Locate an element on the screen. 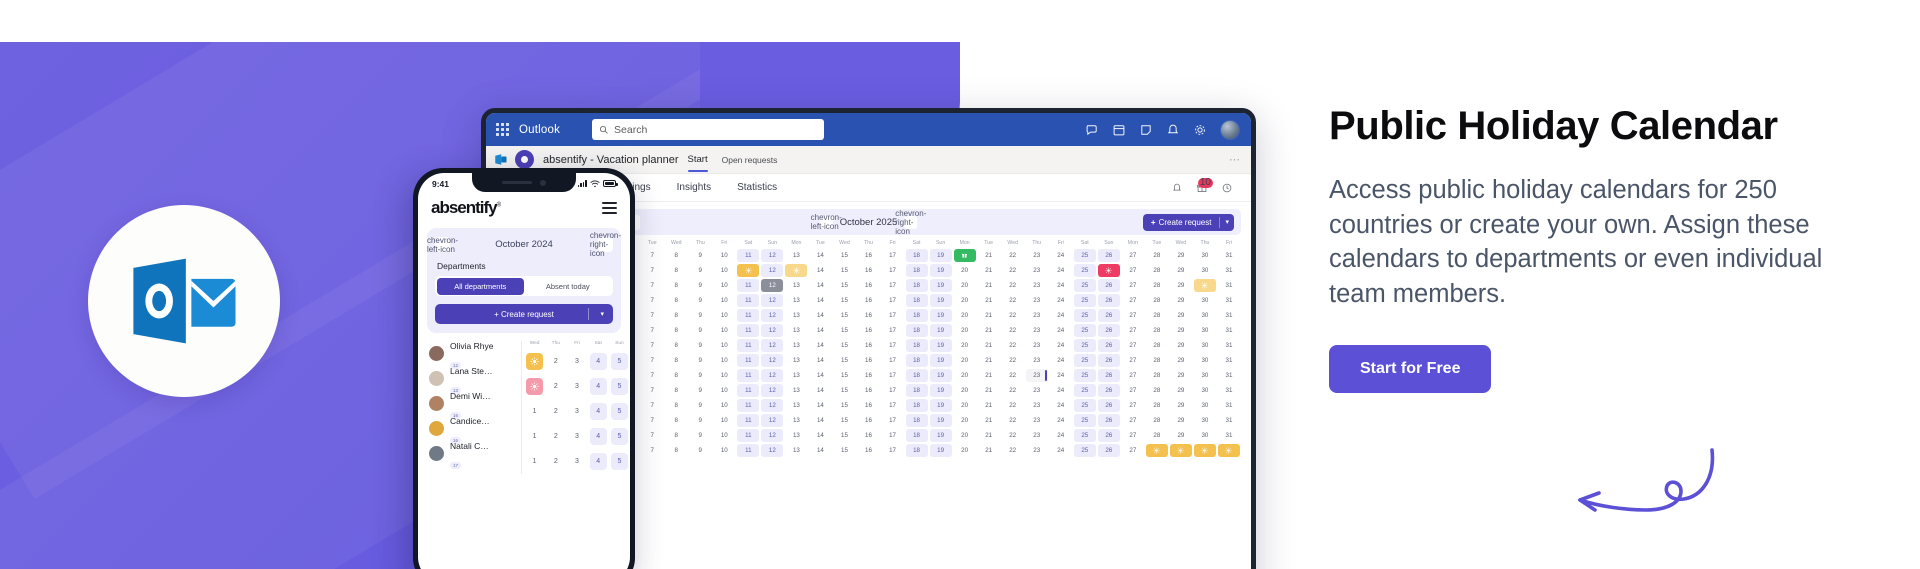 The width and height of the screenshot is (1920, 569). phone-create-caret: ▾ is located at coordinates (602, 314).